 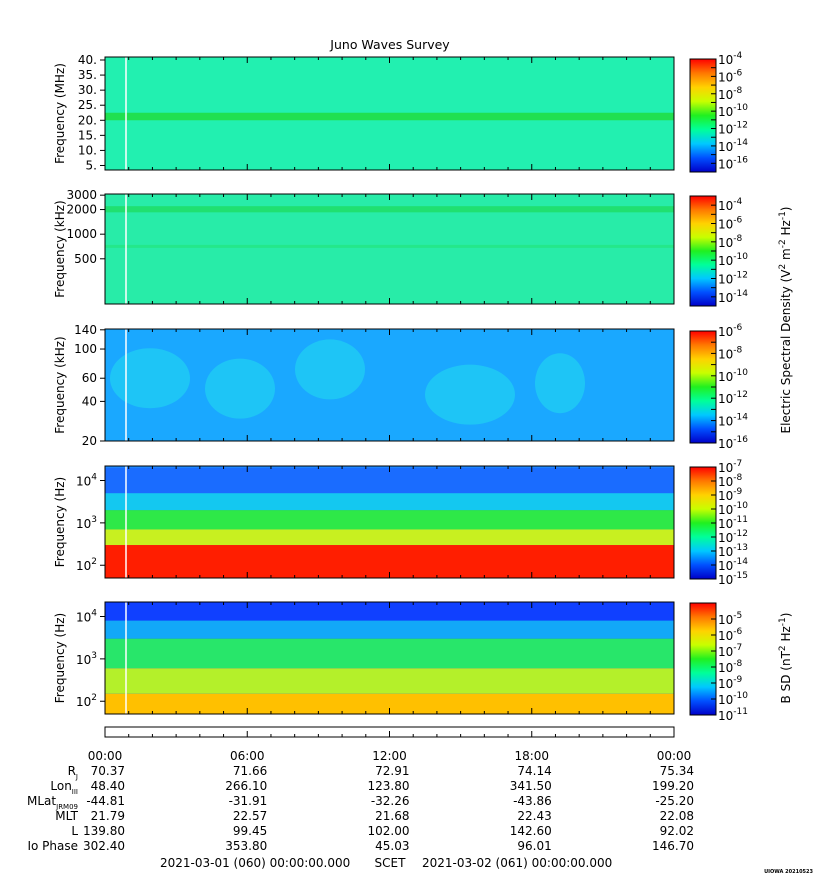 I want to click on ephemeris-value: 22.43, so click(x=534, y=816).